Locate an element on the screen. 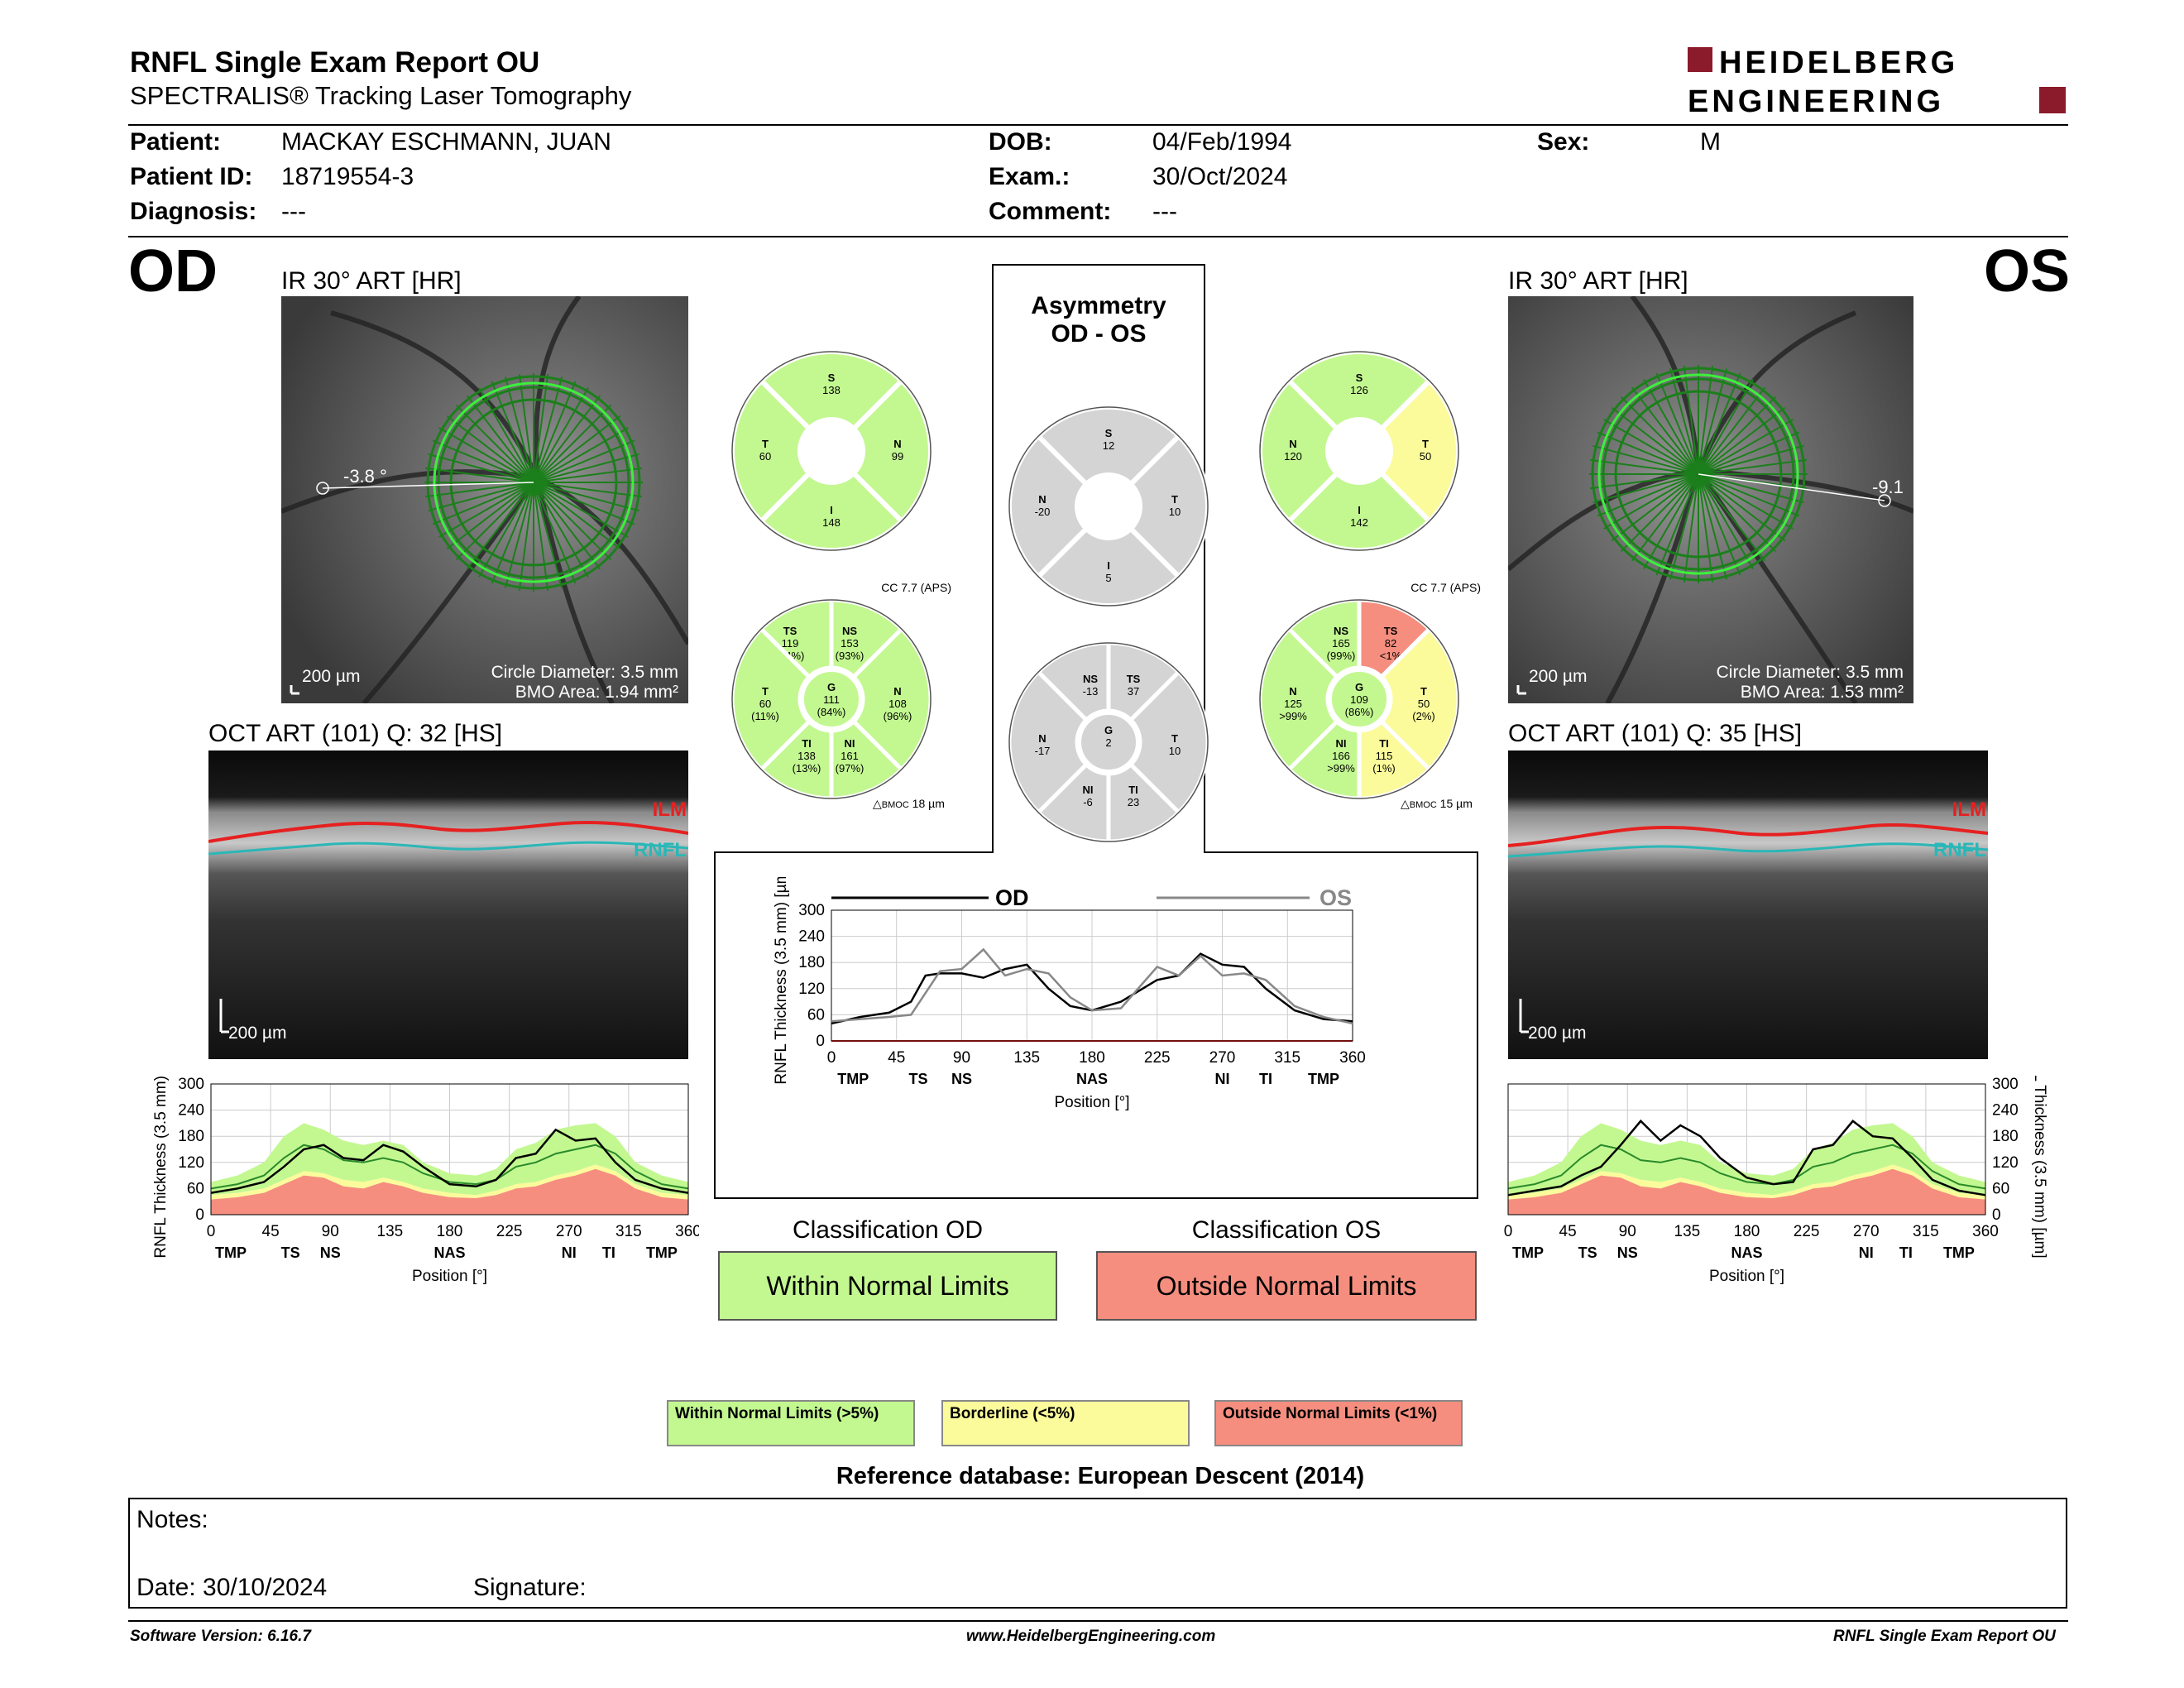 Image resolution: width=2184 pixels, height=1688 pixels. sex: M is located at coordinates (1710, 142).